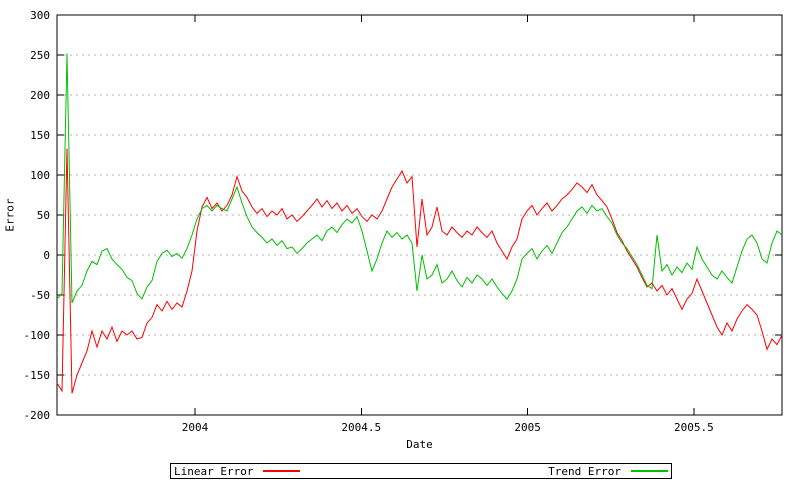  Describe the element at coordinates (40, 295) in the screenshot. I see `y-tick-label: -50` at that location.